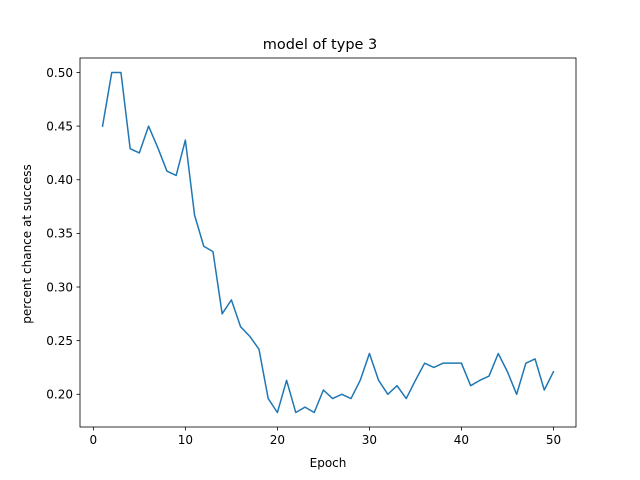  What do you see at coordinates (328, 463) in the screenshot?
I see `x-axis-label: Epoch` at bounding box center [328, 463].